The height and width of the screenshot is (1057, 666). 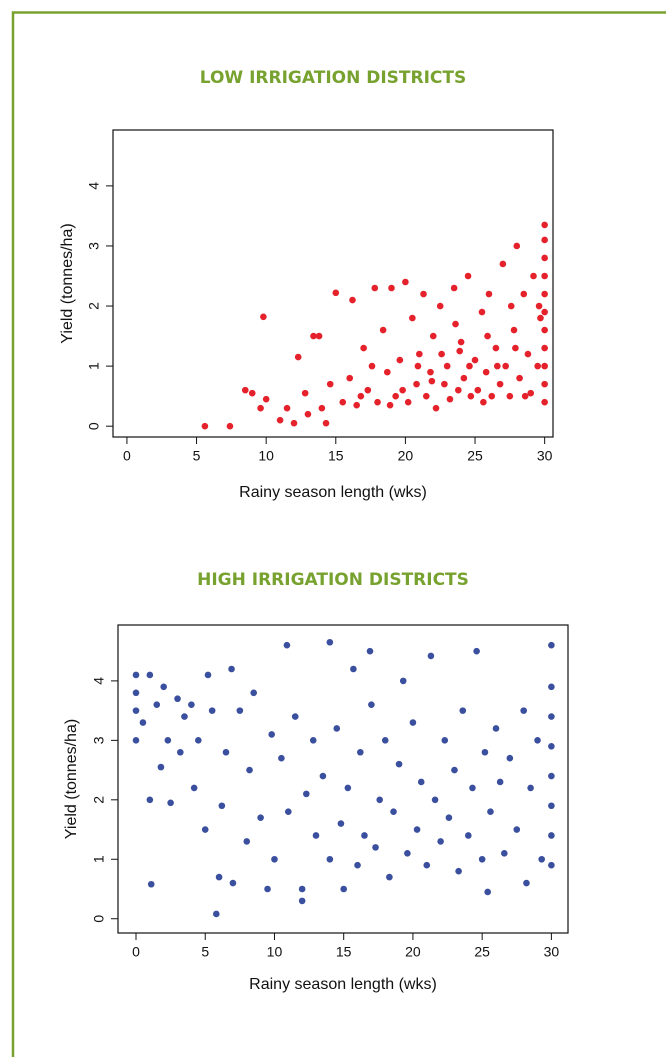 I want to click on x-tick-label: 10, so click(x=275, y=952).